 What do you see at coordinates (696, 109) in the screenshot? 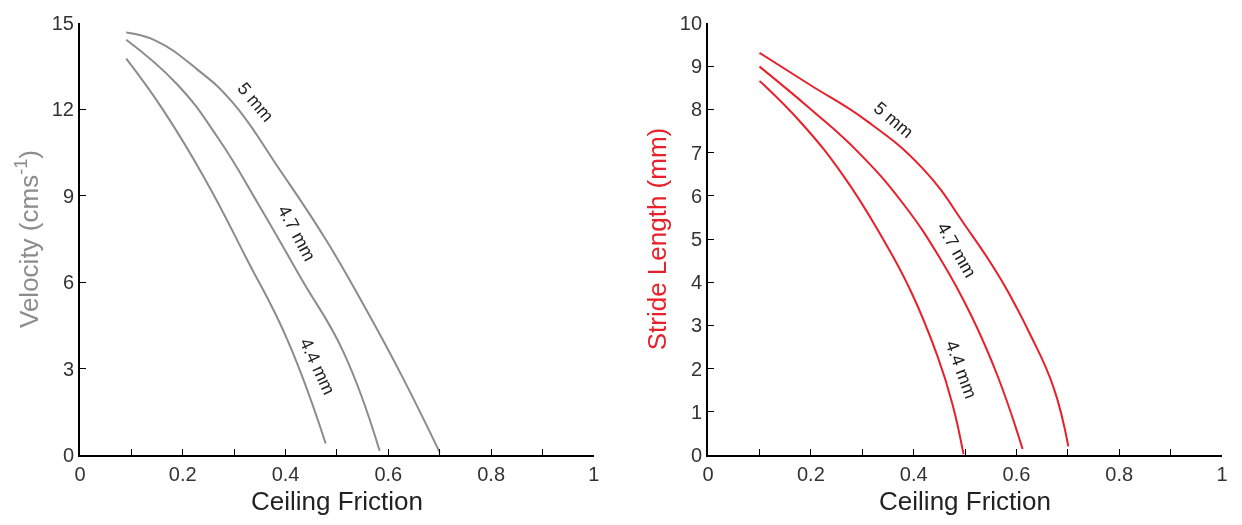
I see `y-tick-label: 8` at bounding box center [696, 109].